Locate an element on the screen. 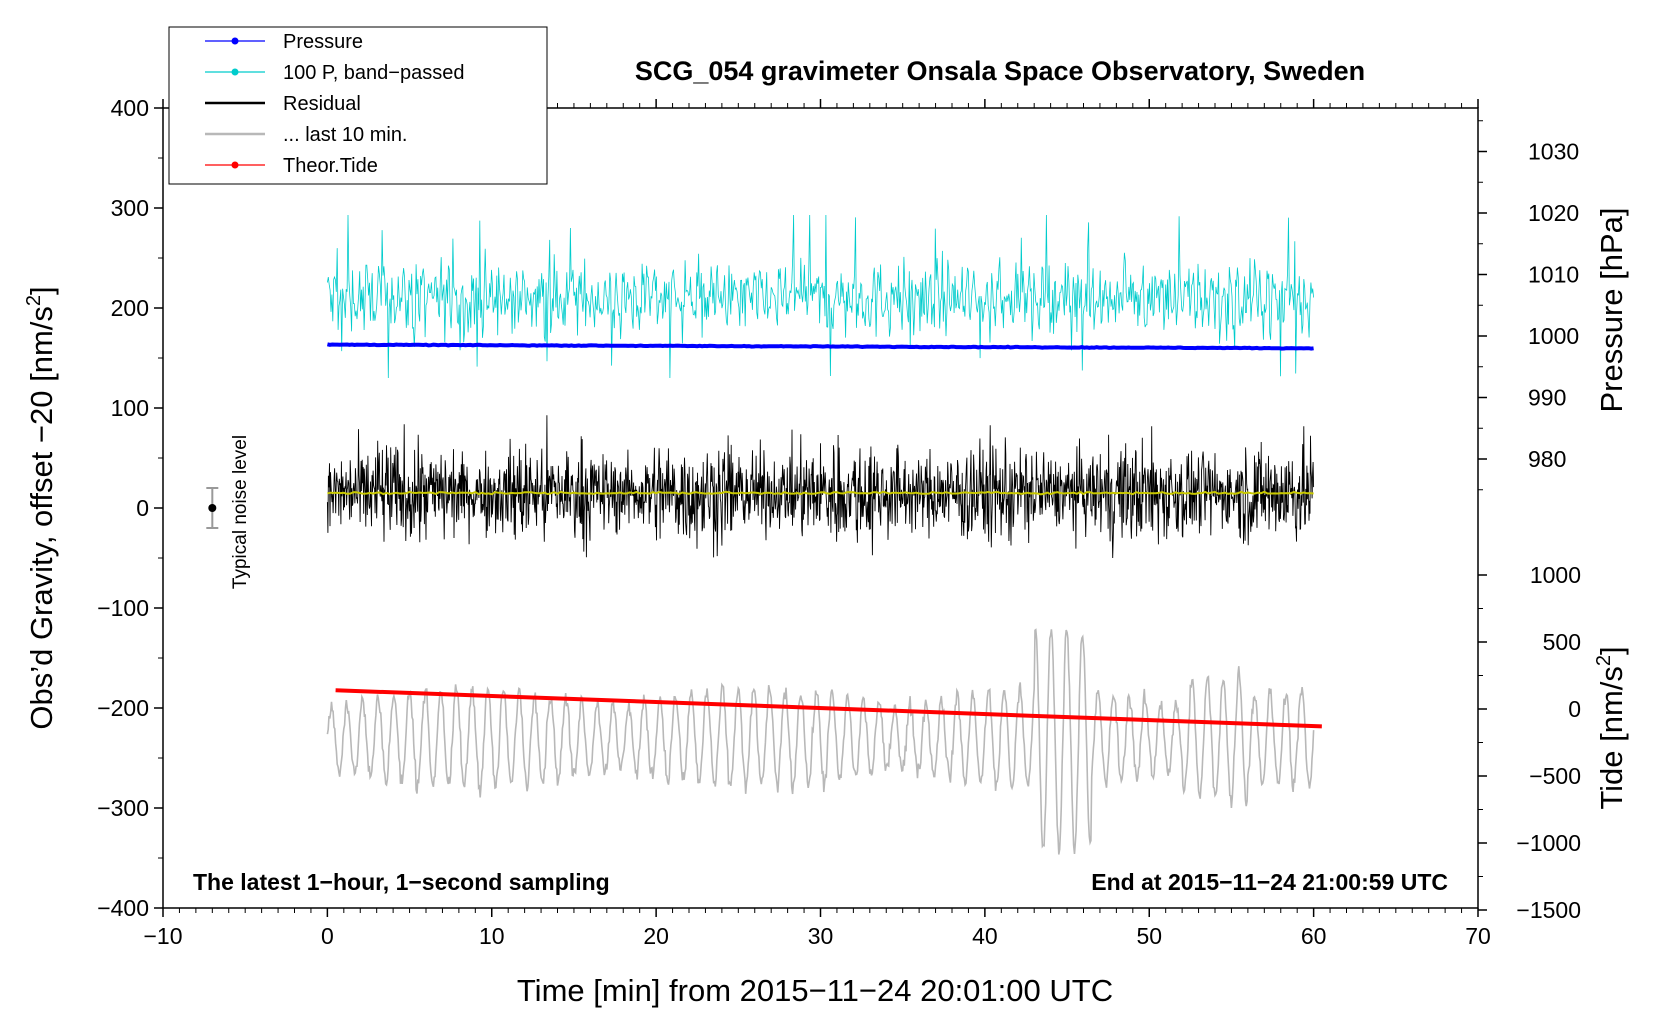 Image resolution: width=1660 pixels, height=1020 pixels. x-tick-label: 50 is located at coordinates (1149, 936).